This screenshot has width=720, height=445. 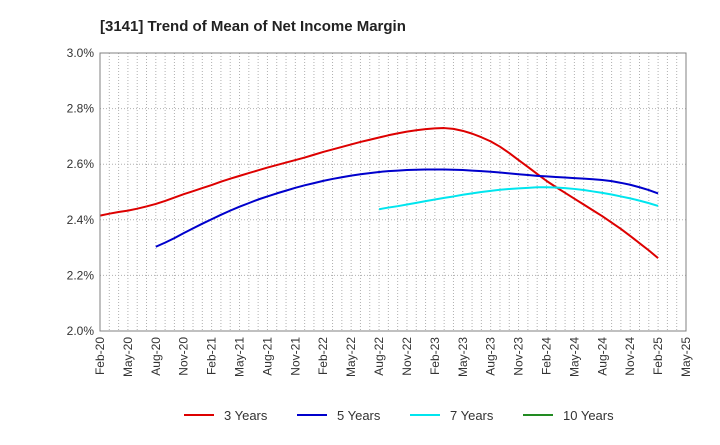 I want to click on x-tick-label: May-24, so click(x=574, y=357).